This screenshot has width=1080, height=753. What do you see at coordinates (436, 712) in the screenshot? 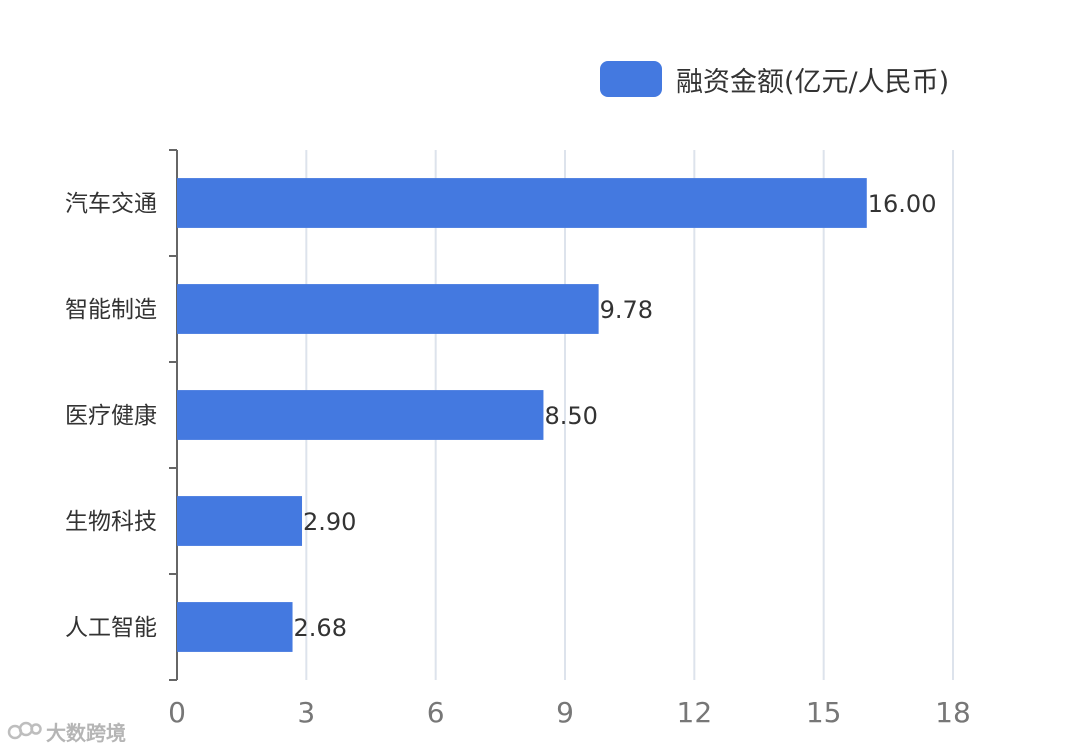
I see `x-tick-label: 6` at bounding box center [436, 712].